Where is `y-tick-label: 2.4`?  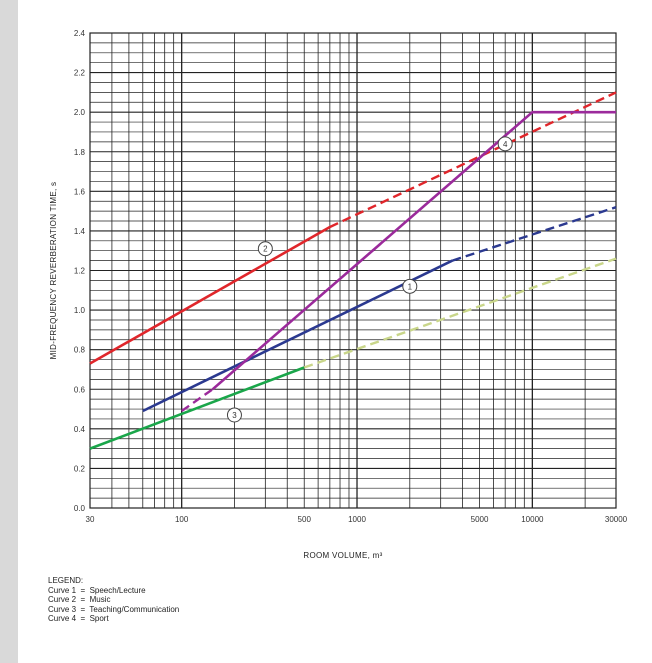
y-tick-label: 2.4 is located at coordinates (80, 33).